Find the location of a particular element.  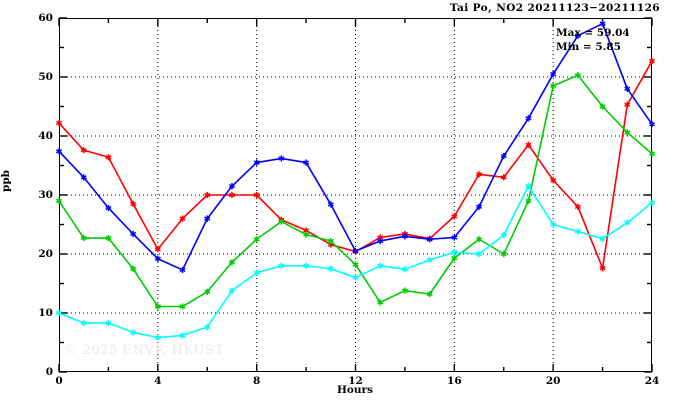

x-tick-label-8: 8 is located at coordinates (257, 381).